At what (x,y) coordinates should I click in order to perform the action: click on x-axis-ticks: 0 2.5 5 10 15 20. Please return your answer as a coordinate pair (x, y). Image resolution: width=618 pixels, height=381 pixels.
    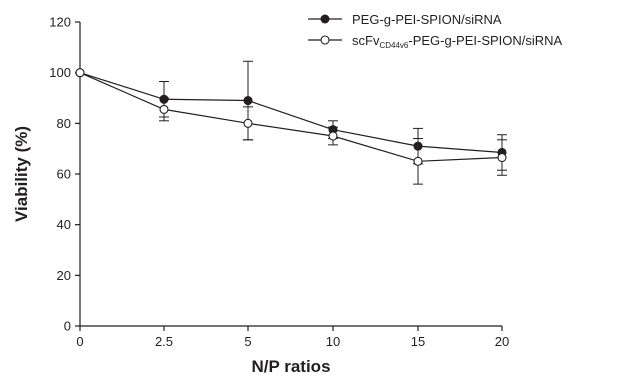
    Looking at the image, I should click on (292, 337).